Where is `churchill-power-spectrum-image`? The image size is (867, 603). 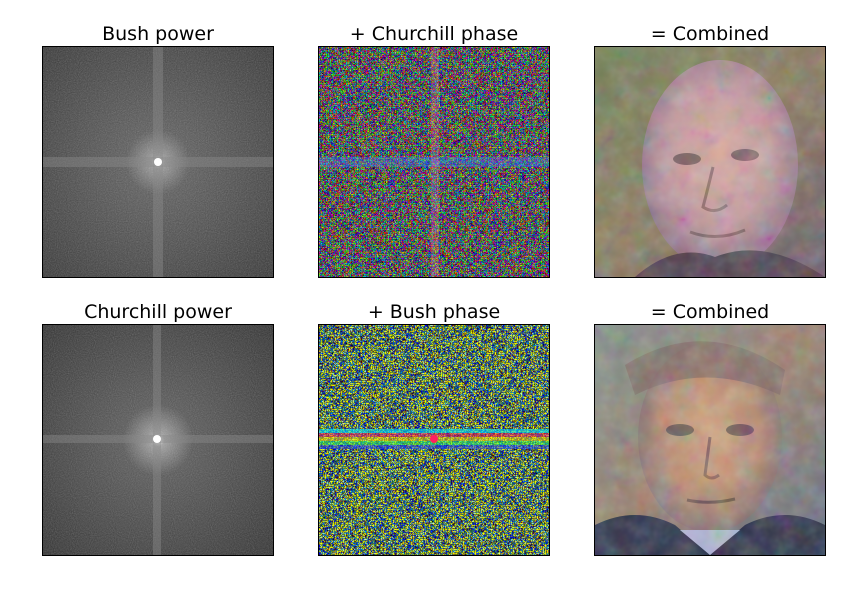
churchill-power-spectrum-image is located at coordinates (158, 440).